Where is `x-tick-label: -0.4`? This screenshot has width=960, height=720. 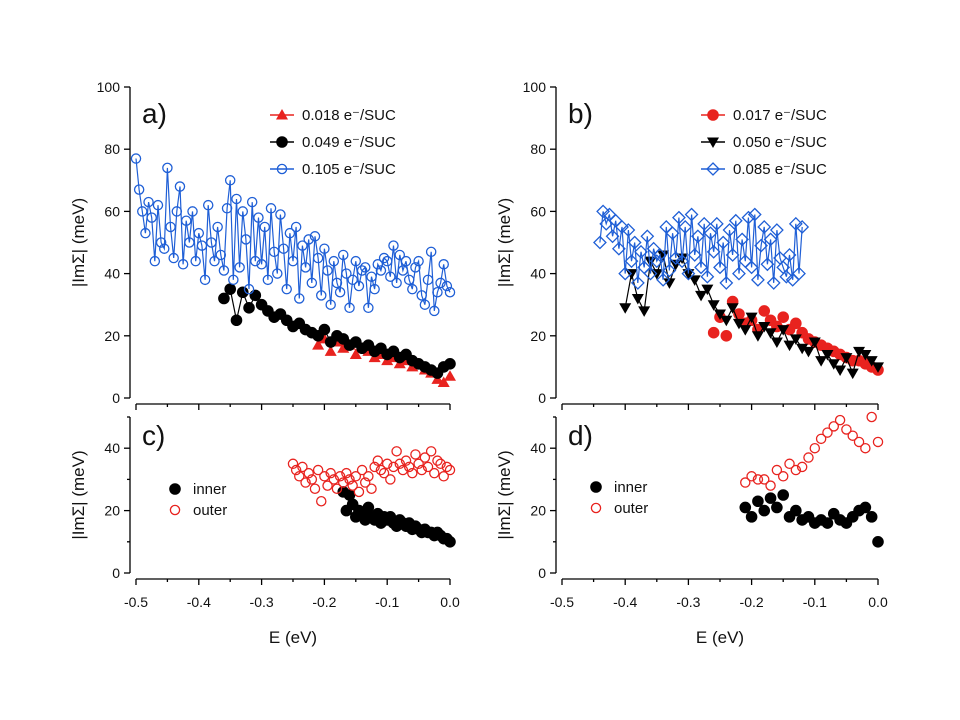
x-tick-label: -0.4 is located at coordinates (199, 602).